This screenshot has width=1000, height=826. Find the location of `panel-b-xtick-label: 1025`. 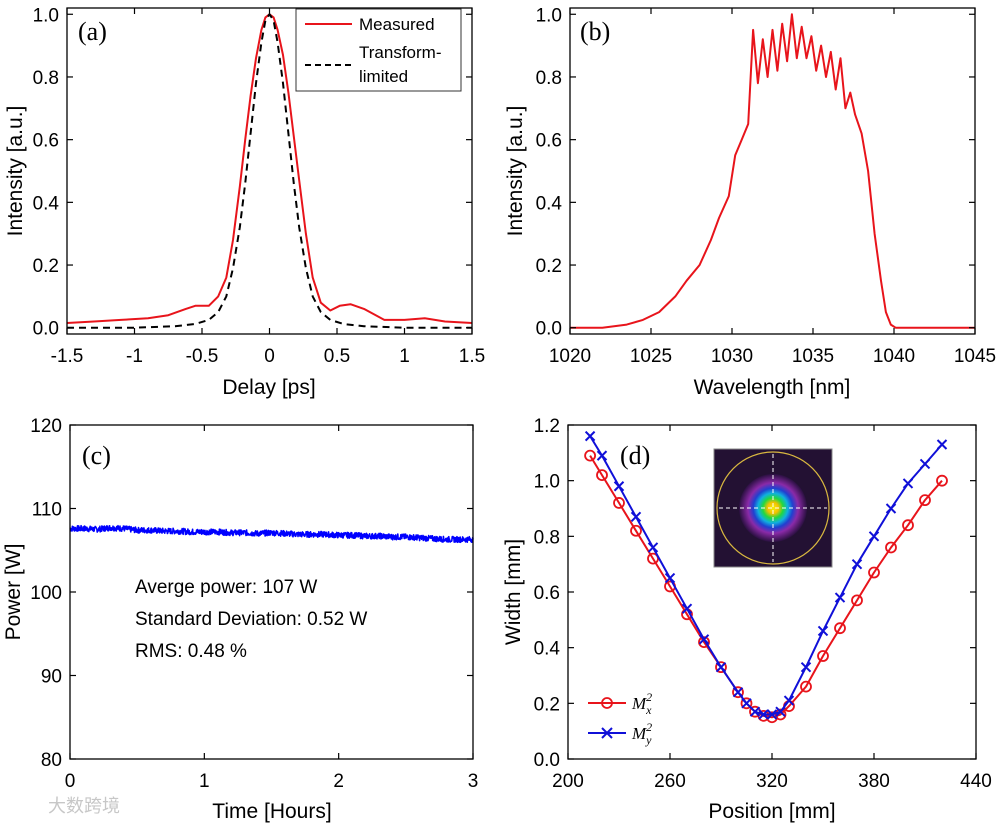

panel-b-xtick-label: 1025 is located at coordinates (651, 356).